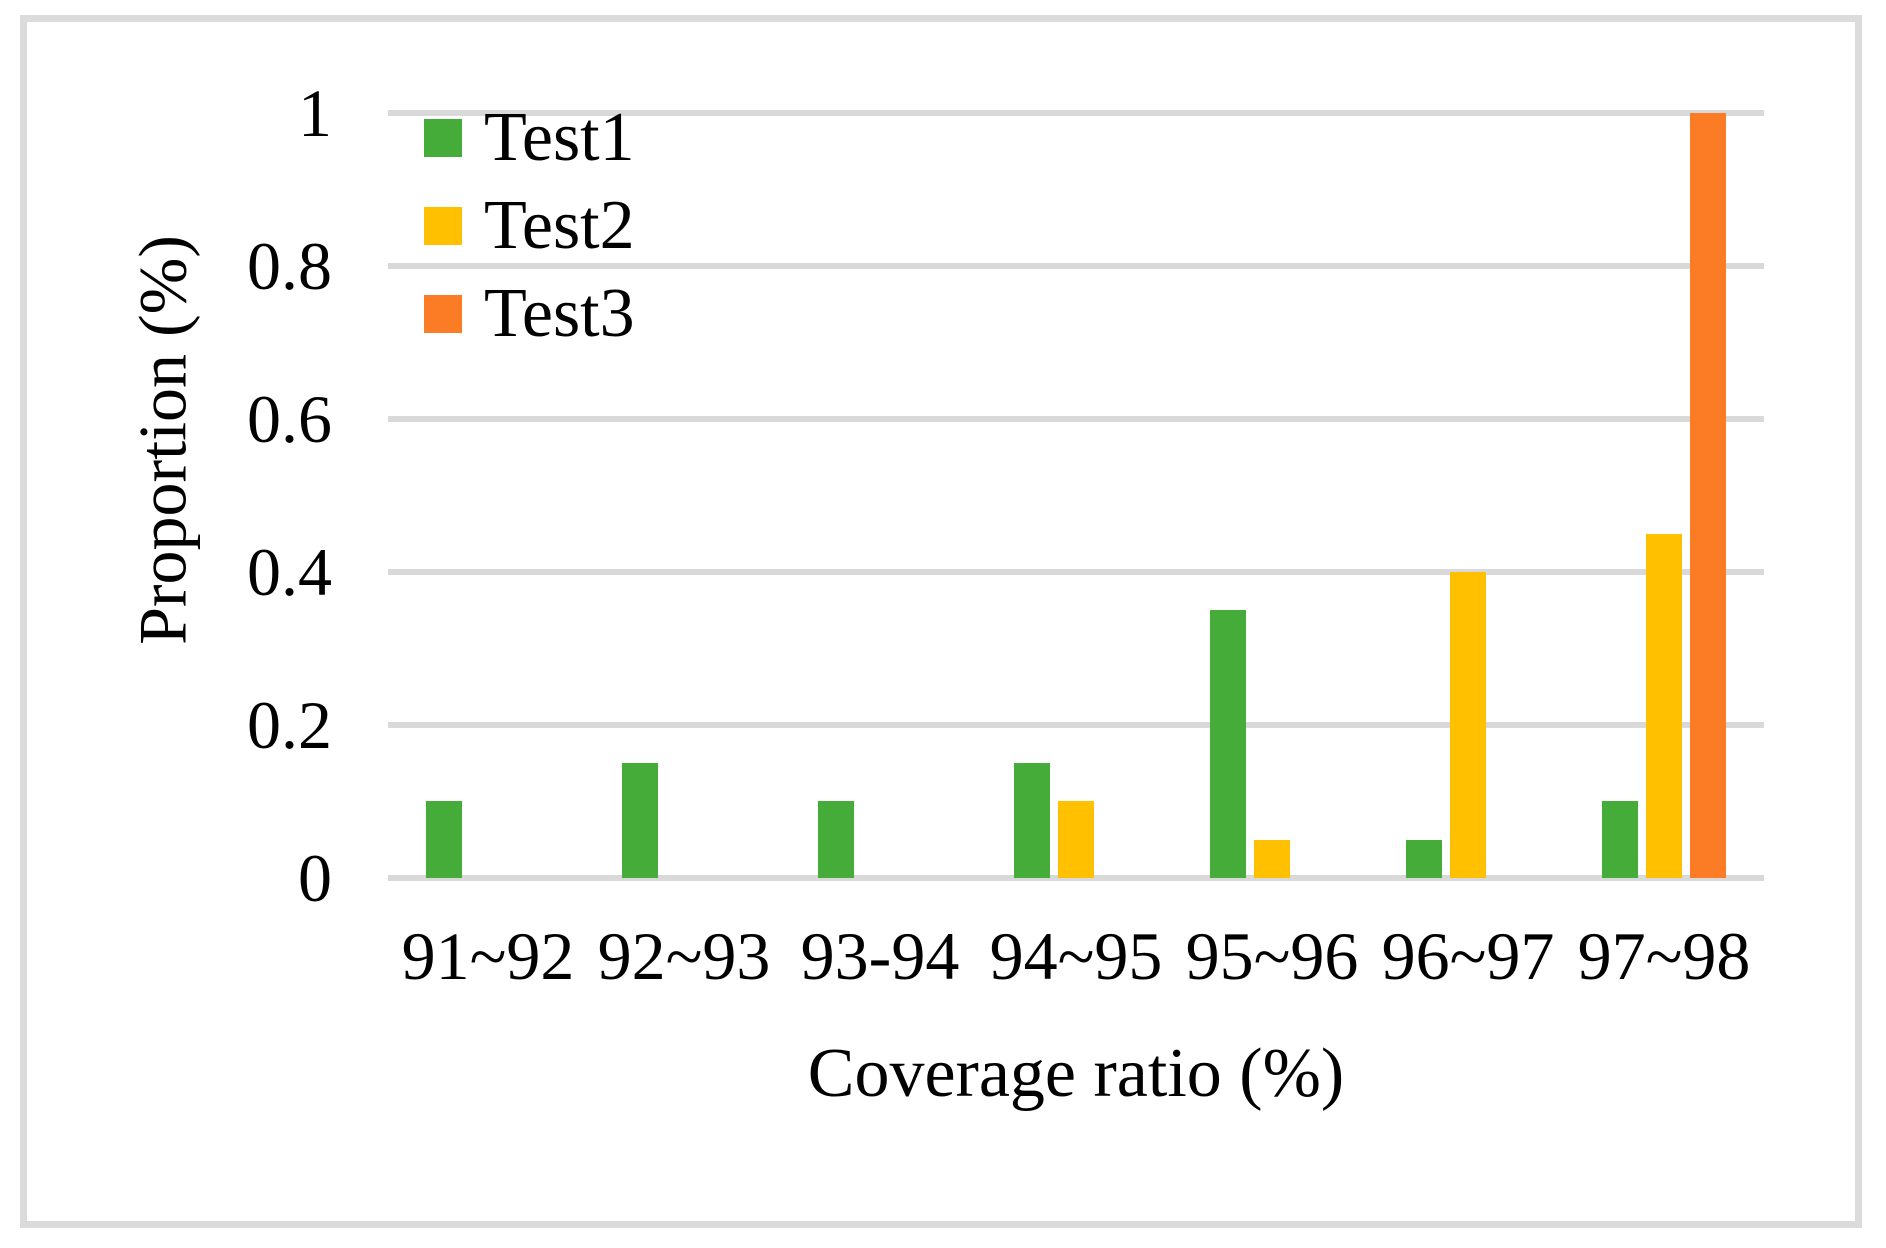  I want to click on legend-label-test3: Test3, so click(559, 313).